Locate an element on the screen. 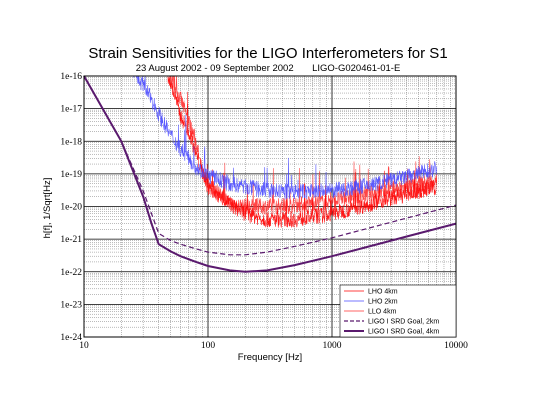 This screenshot has height=415, width=537. x-tick-label: 10 is located at coordinates (84, 346).